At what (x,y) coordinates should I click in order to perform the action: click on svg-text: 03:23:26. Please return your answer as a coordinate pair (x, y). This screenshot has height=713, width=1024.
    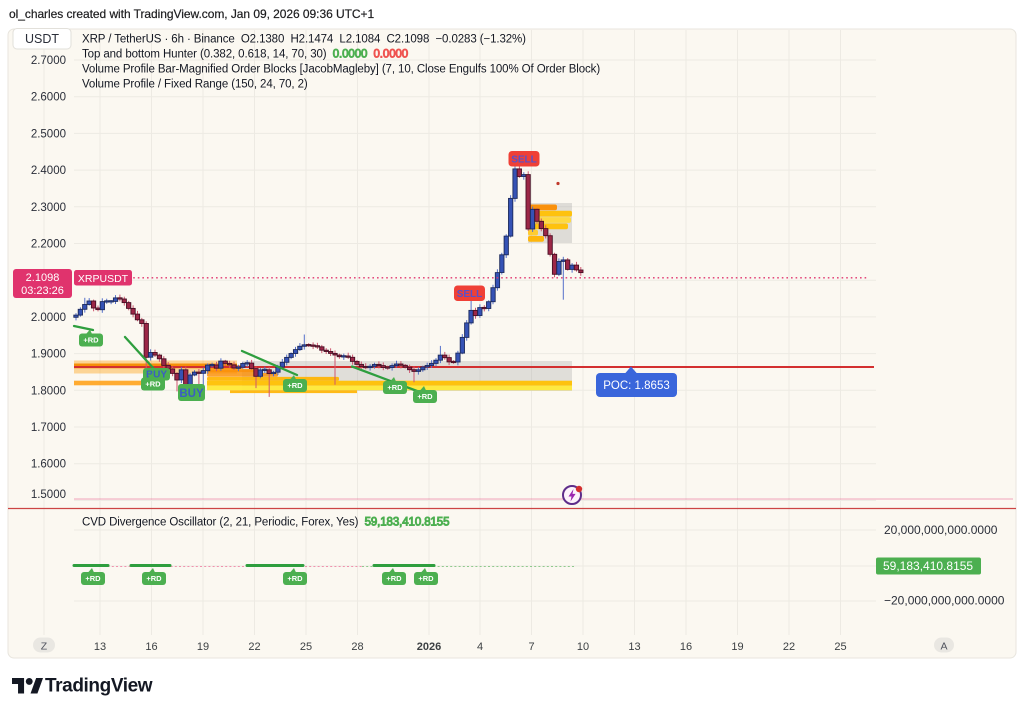
    Looking at the image, I should click on (42, 291).